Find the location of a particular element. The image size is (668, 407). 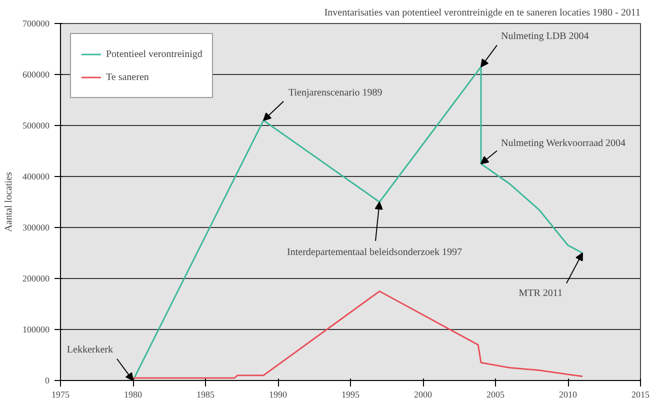

annotation: Nulmeting Werkvoorraad 2004 is located at coordinates (563, 143).